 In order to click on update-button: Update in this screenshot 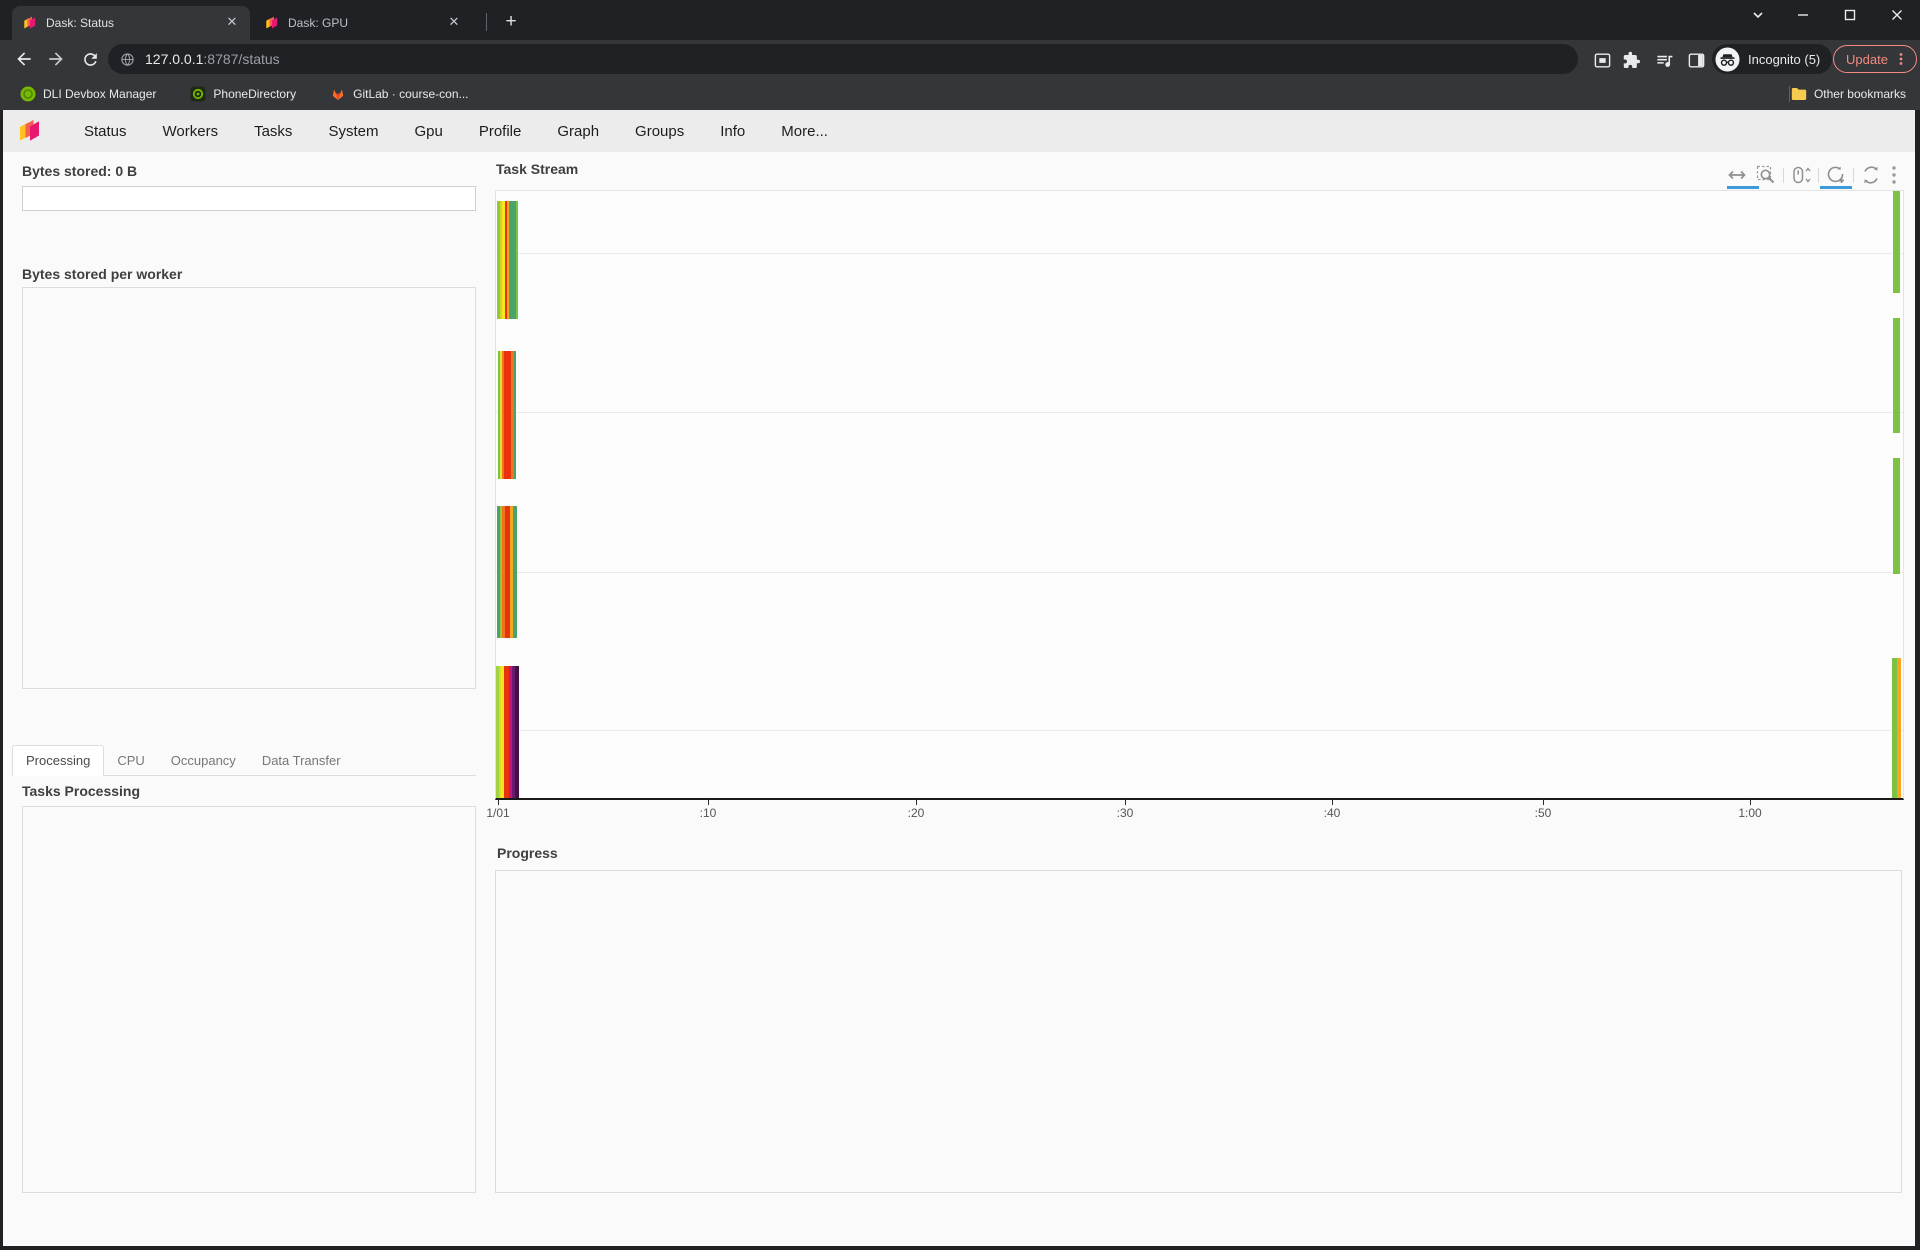, I will do `click(1875, 59)`.